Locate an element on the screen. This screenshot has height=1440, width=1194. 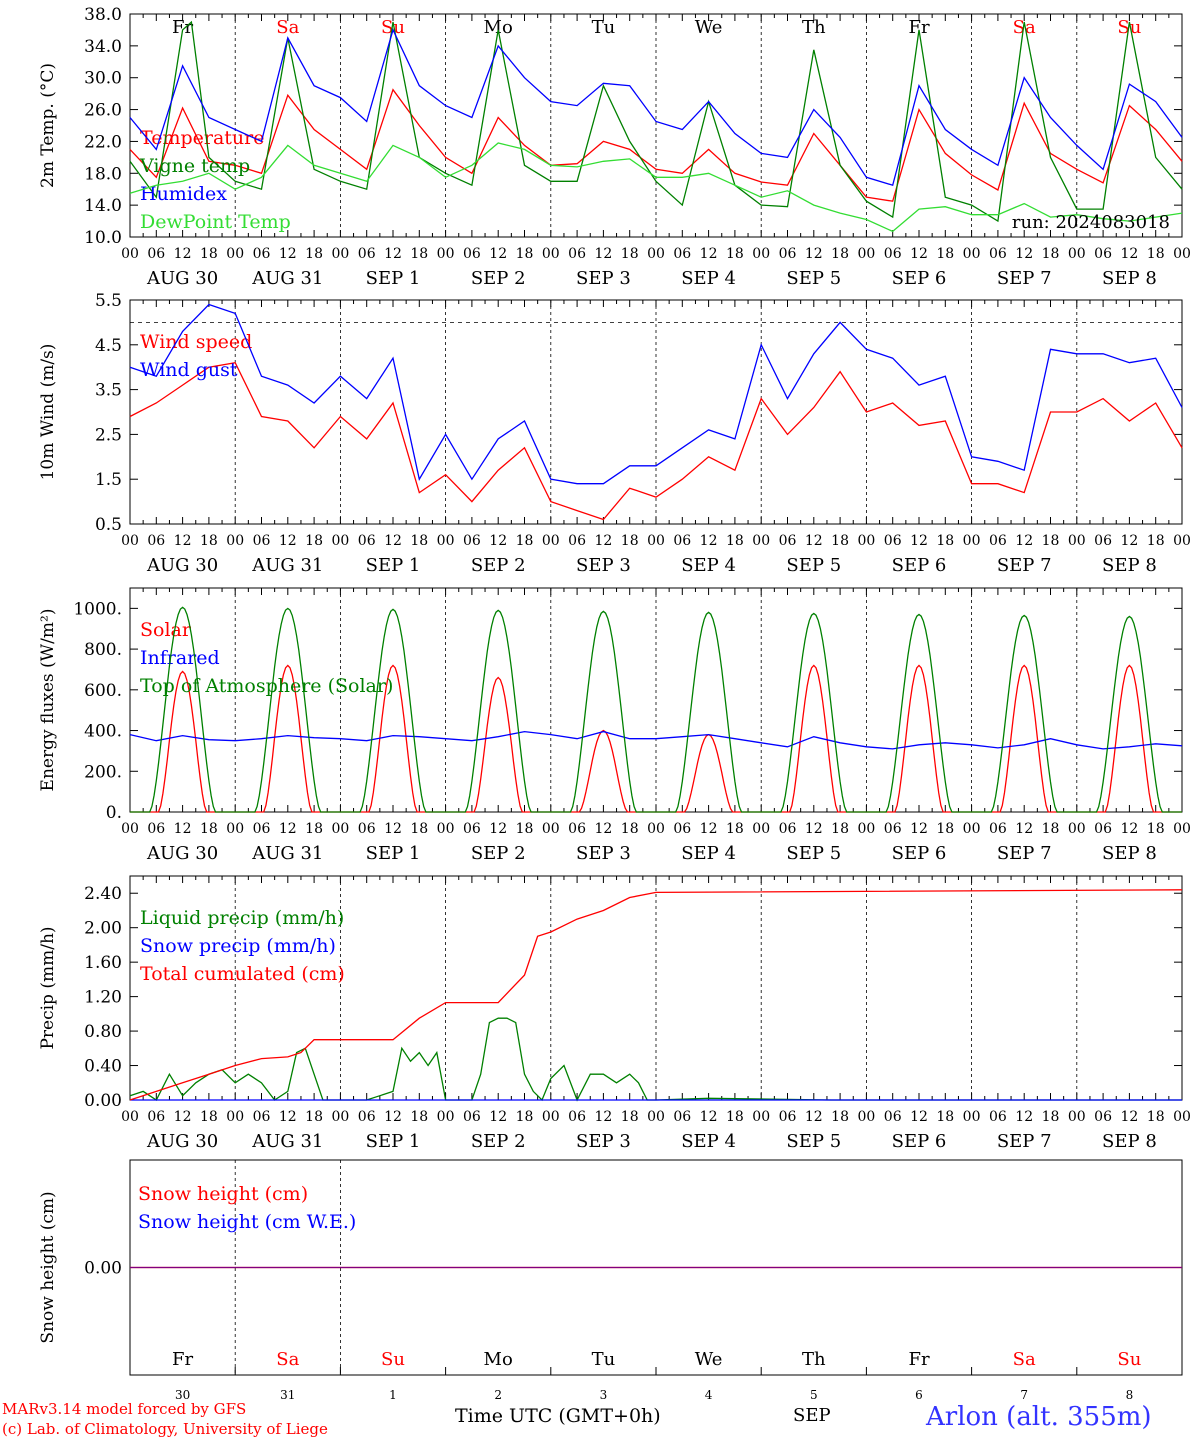
y-tick-label: 34.0 is located at coordinates (103, 47).